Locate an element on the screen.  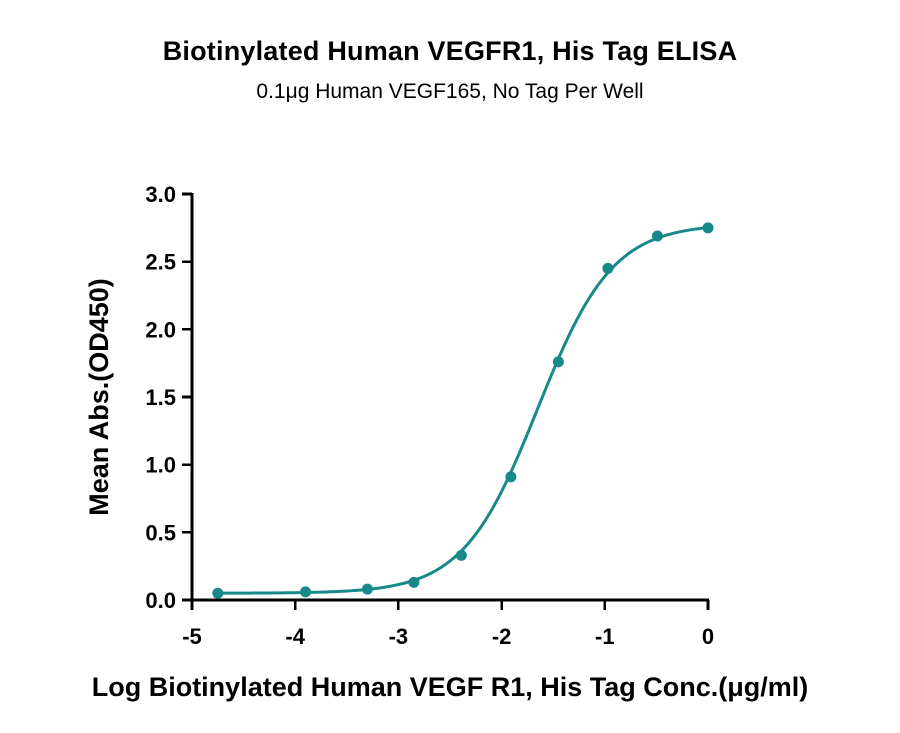
chart-title: Biotinylated Human VEGFR1, His Tag ELISA is located at coordinates (450, 51).